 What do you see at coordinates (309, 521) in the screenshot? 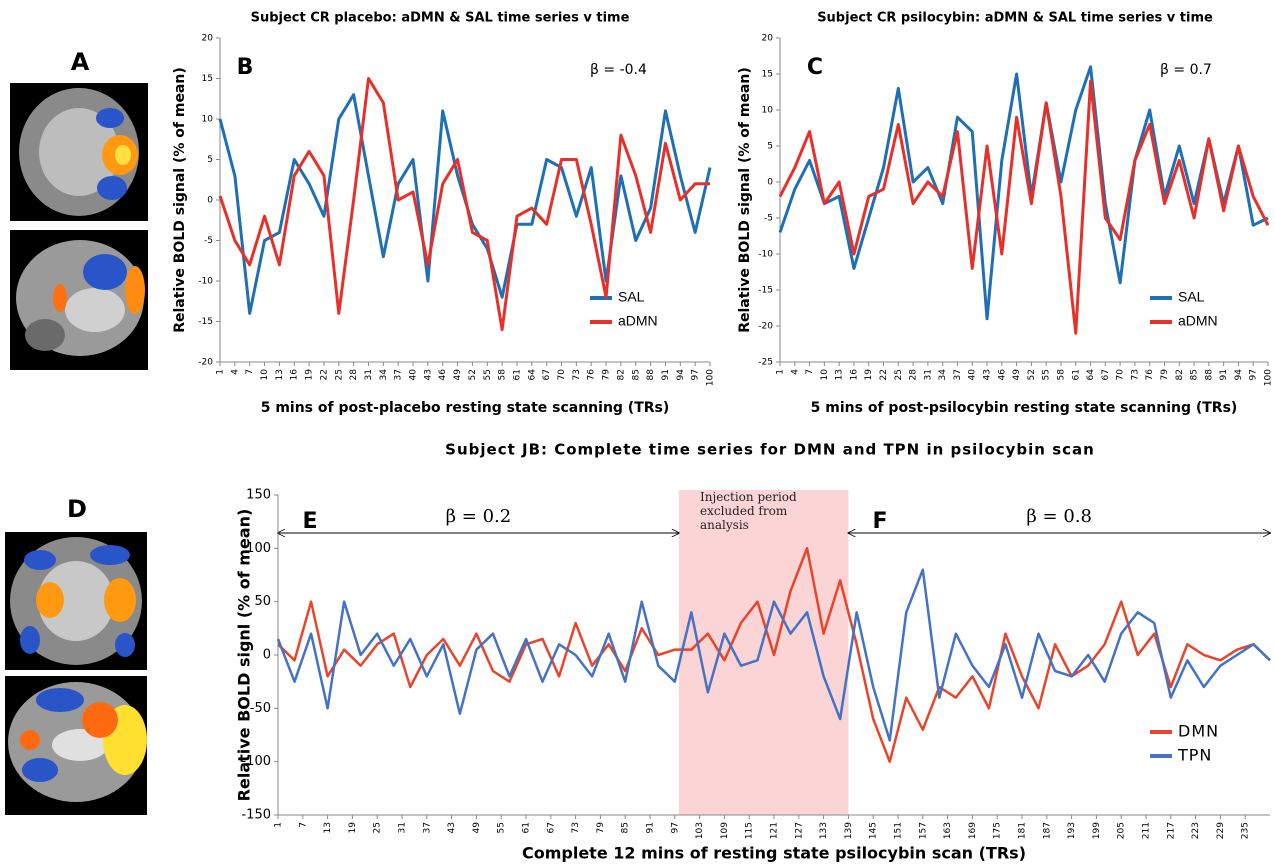
I see `panel-label: E` at bounding box center [309, 521].